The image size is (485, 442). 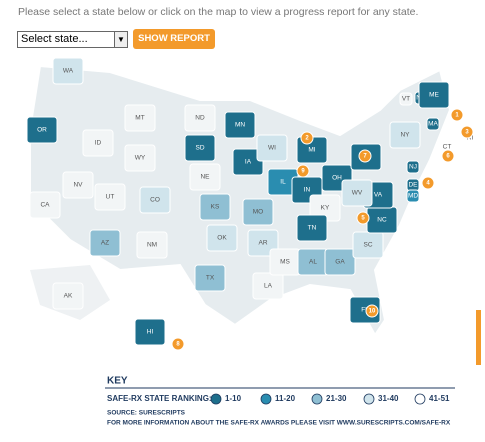 I want to click on state-label: OR, so click(x=42, y=130).